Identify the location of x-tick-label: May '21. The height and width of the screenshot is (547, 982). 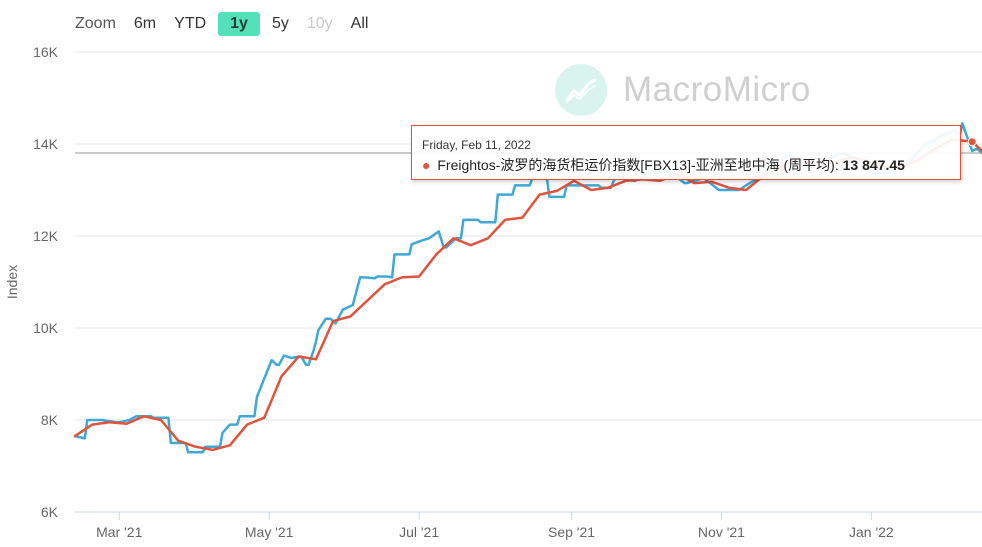
(269, 532).